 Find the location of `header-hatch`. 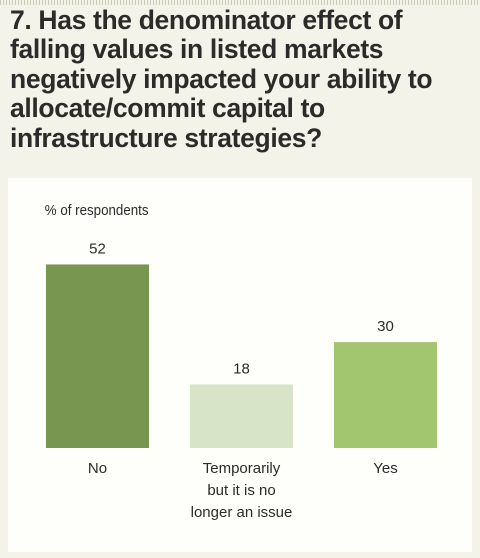

header-hatch is located at coordinates (240, 2).